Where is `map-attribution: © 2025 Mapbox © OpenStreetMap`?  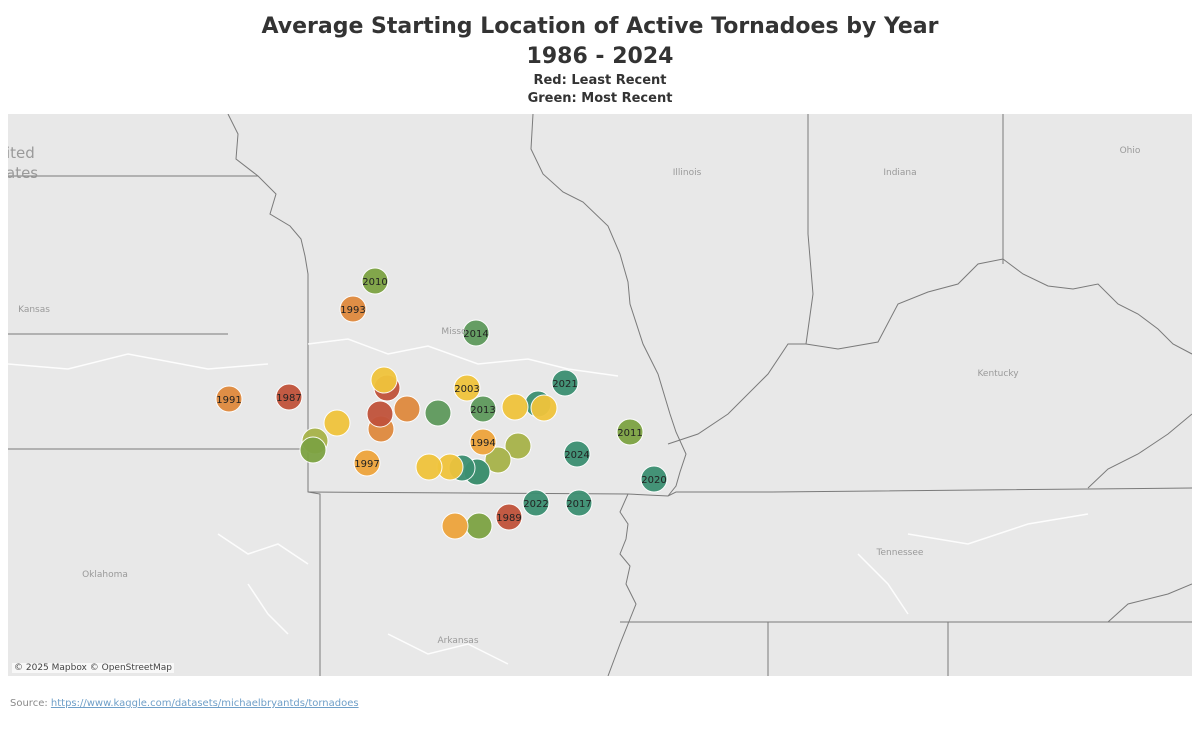
map-attribution: © 2025 Mapbox © OpenStreetMap is located at coordinates (93, 668).